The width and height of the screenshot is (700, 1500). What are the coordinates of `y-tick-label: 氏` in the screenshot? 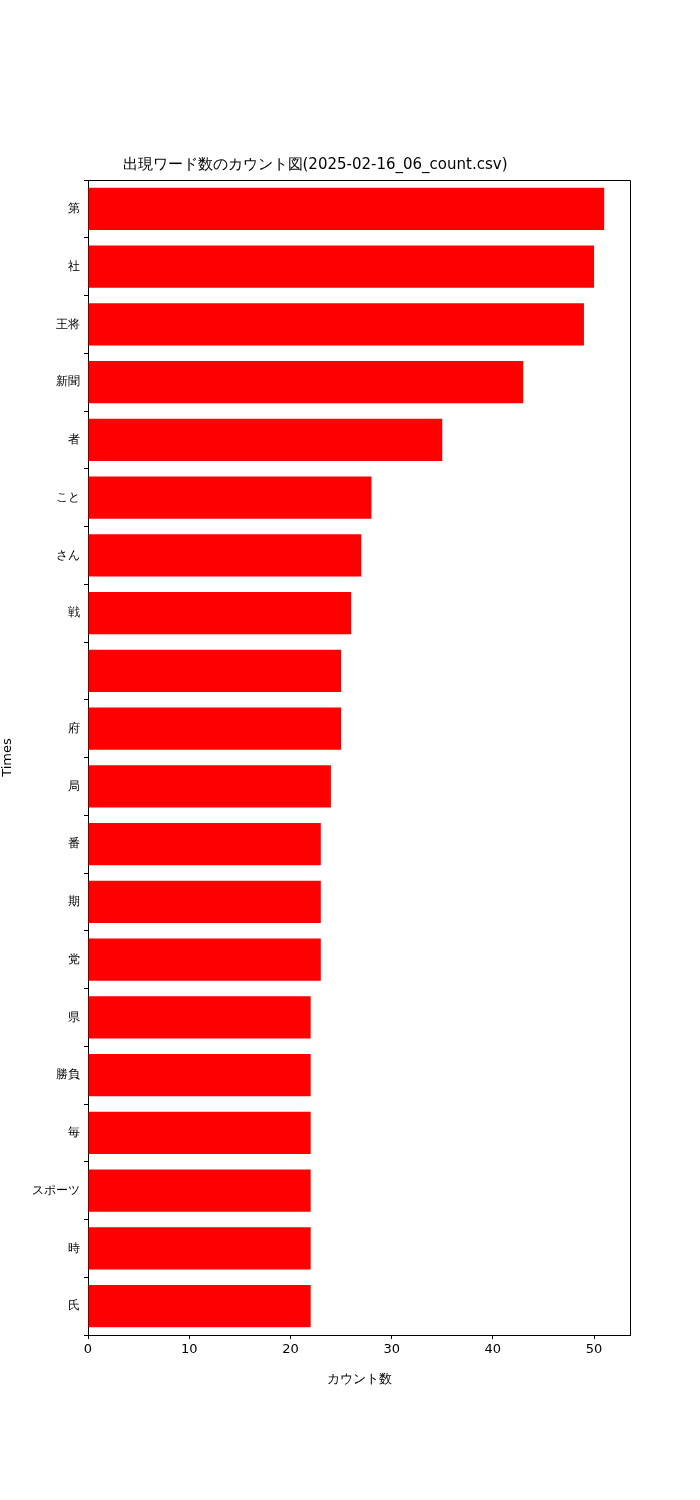 It's located at (74, 1305).